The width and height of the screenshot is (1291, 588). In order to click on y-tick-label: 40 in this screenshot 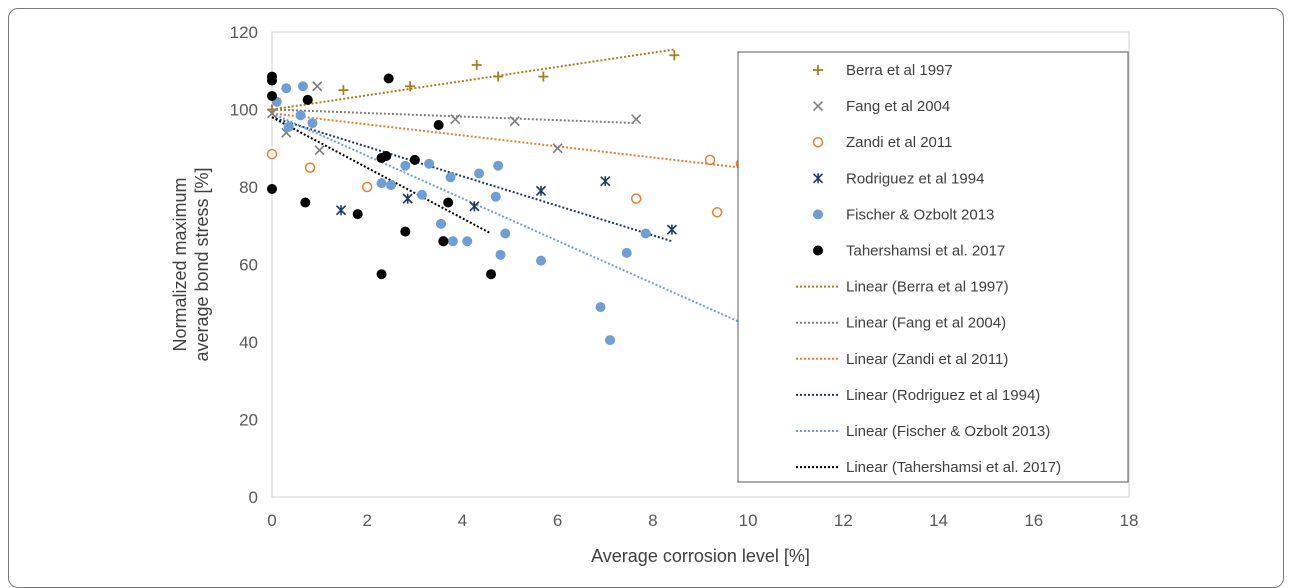, I will do `click(248, 342)`.